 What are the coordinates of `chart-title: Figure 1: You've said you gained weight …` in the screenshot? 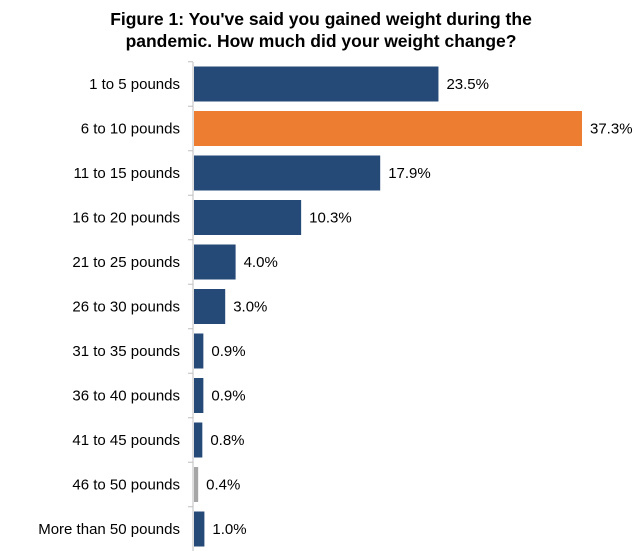 It's located at (321, 30).